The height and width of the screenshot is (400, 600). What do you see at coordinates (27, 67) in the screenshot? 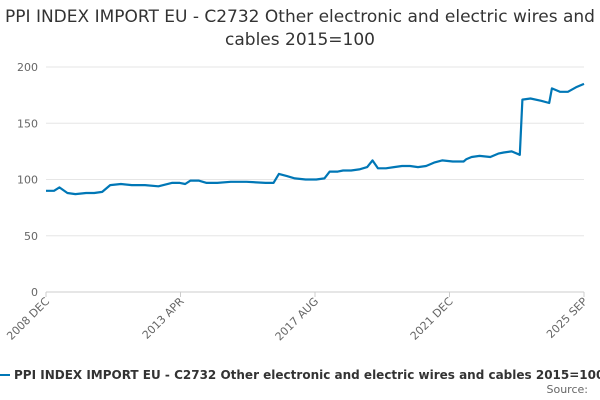
I see `y-tick-label: 200` at bounding box center [27, 67].